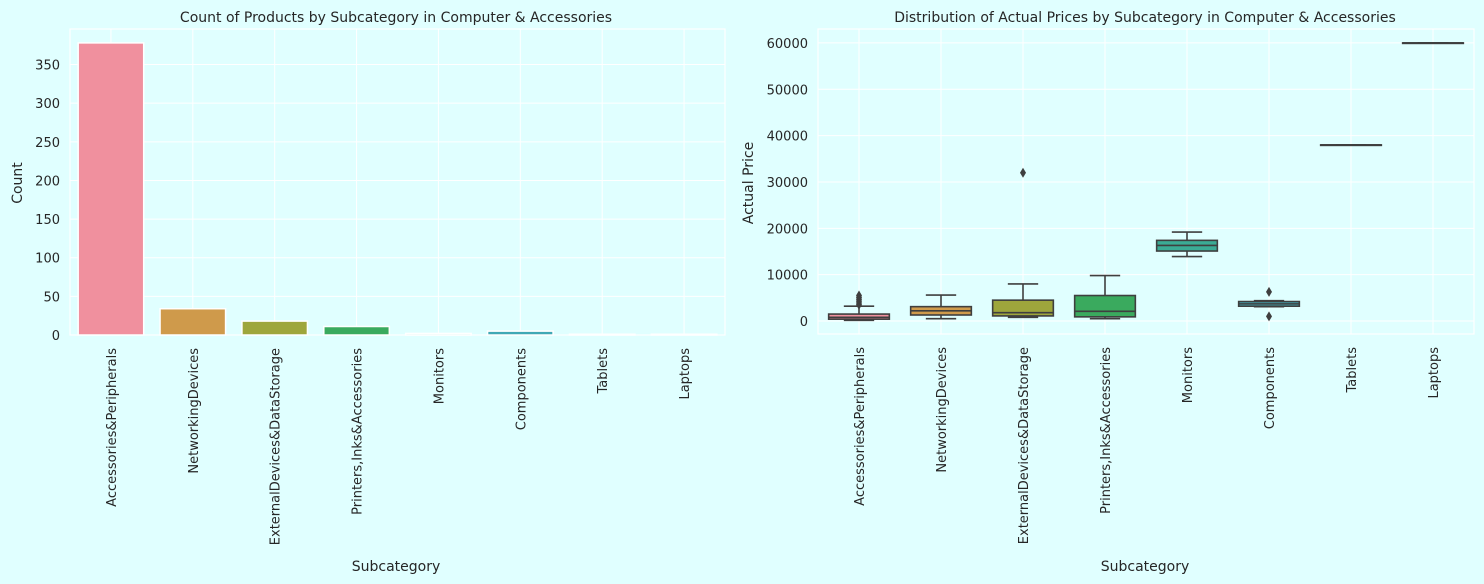 The image size is (1484, 584). Describe the element at coordinates (396, 567) in the screenshot. I see `left-x-axis-label: Subcategory` at that location.